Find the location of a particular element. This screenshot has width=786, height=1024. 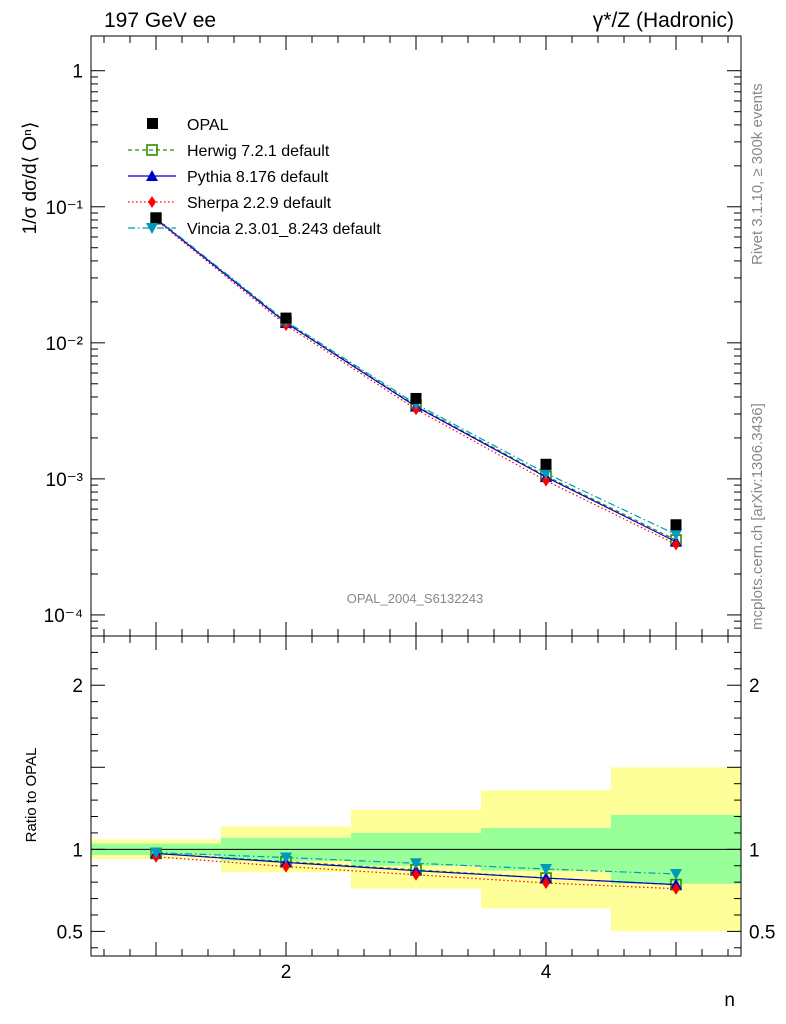

header-right-title: γ*/Z (Hadronic) is located at coordinates (663, 20).